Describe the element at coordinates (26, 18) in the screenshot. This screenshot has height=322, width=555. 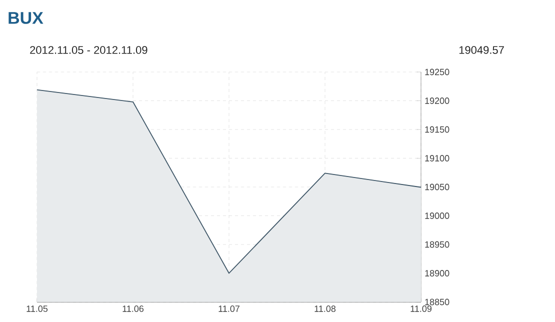
I see `chart-title: BUX` at that location.